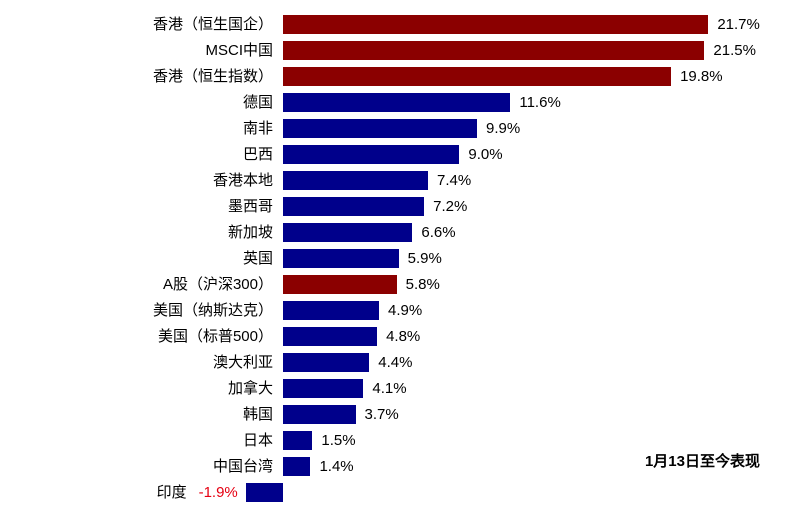 This screenshot has width=805, height=519. Describe the element at coordinates (217, 284) in the screenshot. I see `category-label: A股（沪深300）` at that location.